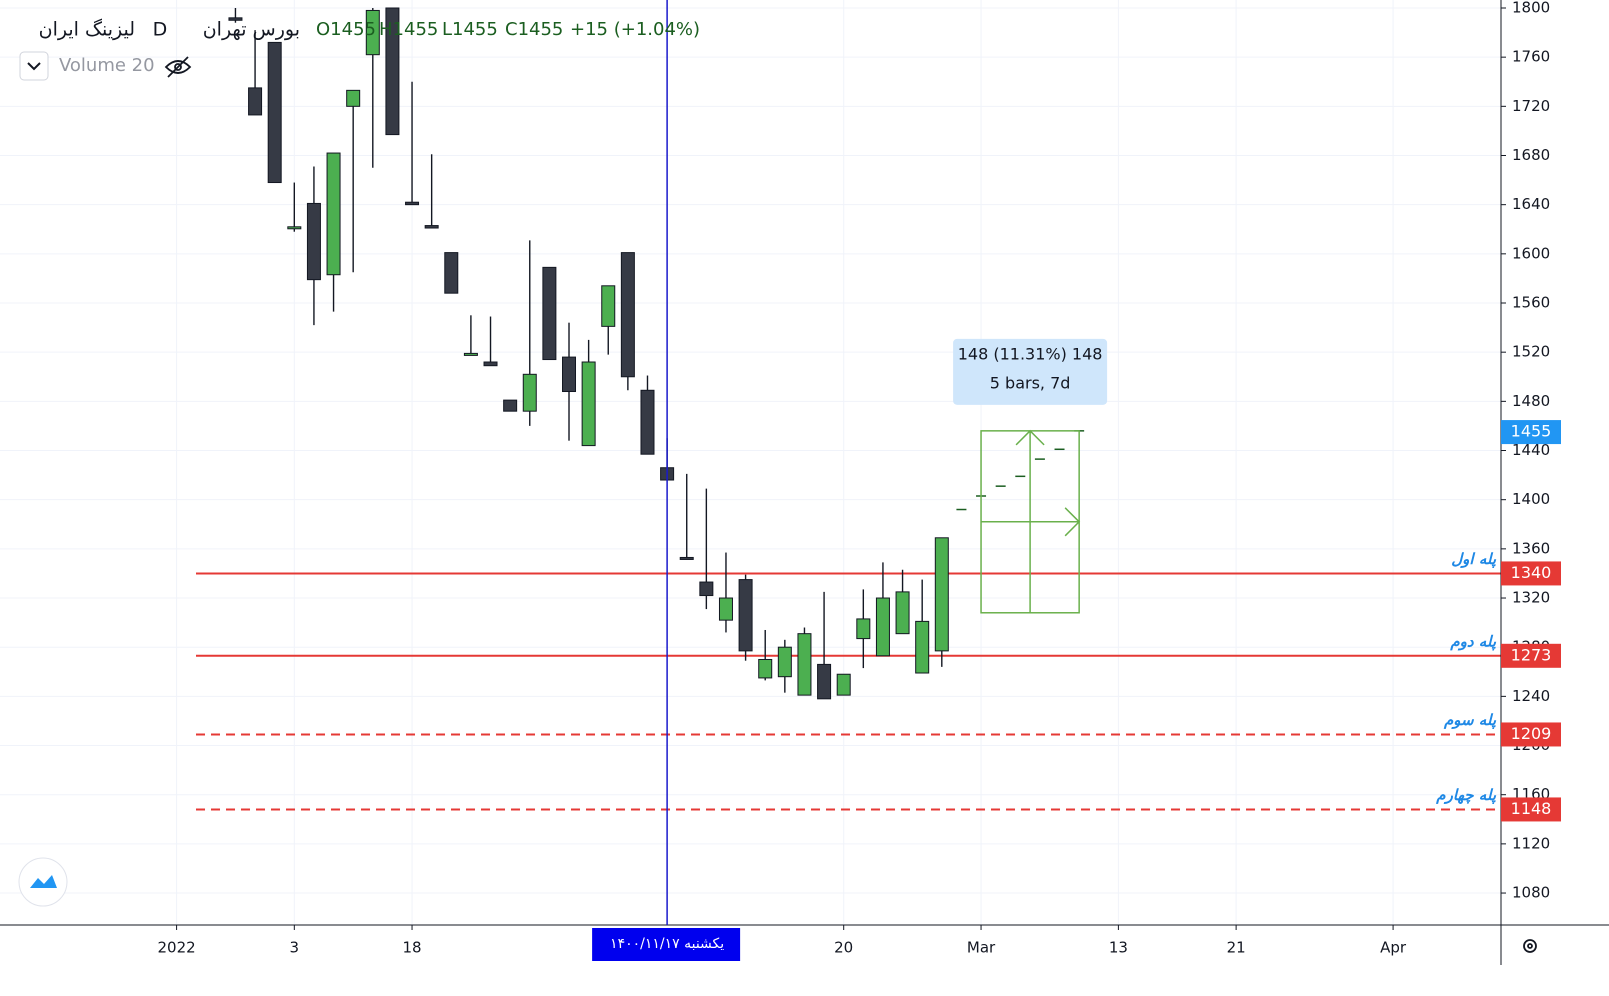 This screenshot has width=1609, height=996. Describe the element at coordinates (408, 29) in the screenshot. I see `ohlc-value: H1455` at that location.